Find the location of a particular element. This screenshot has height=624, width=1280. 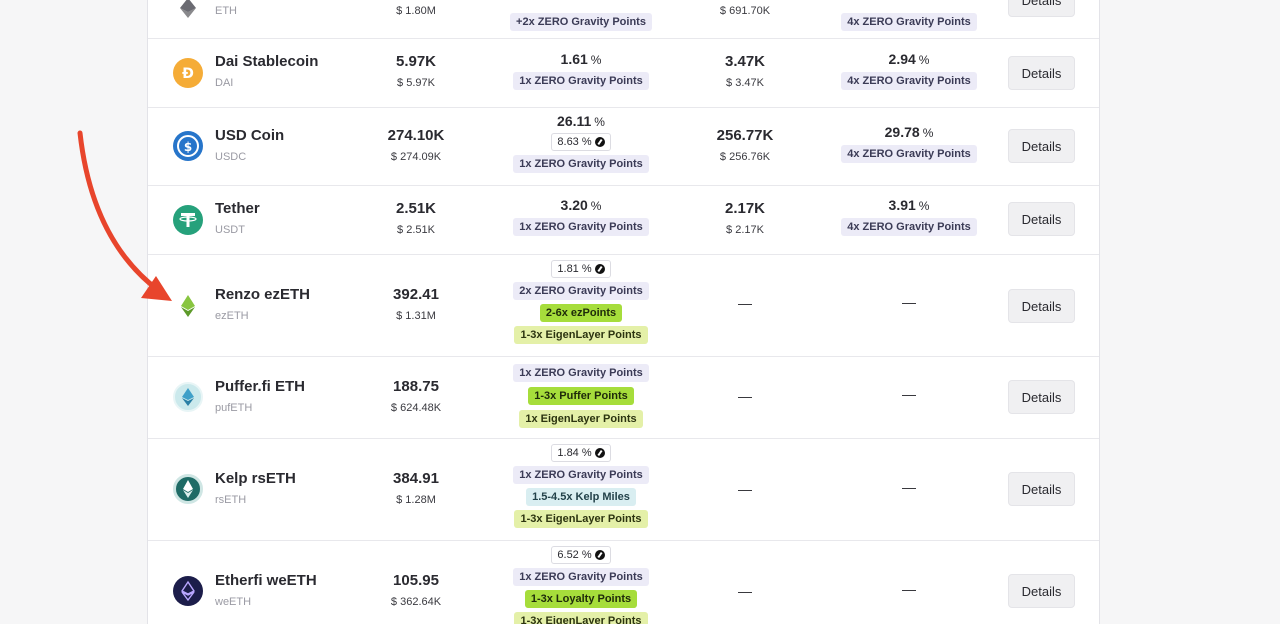

rseth-icon is located at coordinates (188, 489).